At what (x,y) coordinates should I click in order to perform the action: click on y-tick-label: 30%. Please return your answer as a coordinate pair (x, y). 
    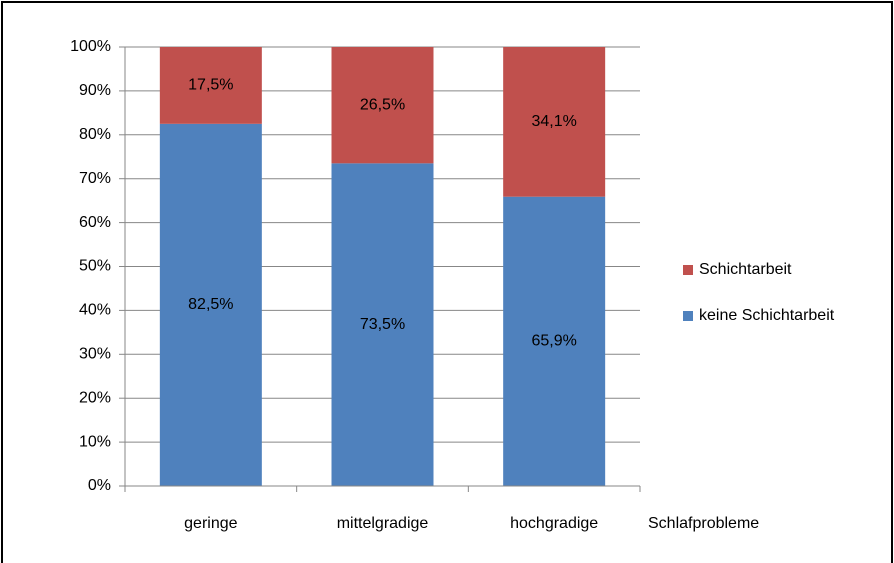
    Looking at the image, I should click on (95, 354).